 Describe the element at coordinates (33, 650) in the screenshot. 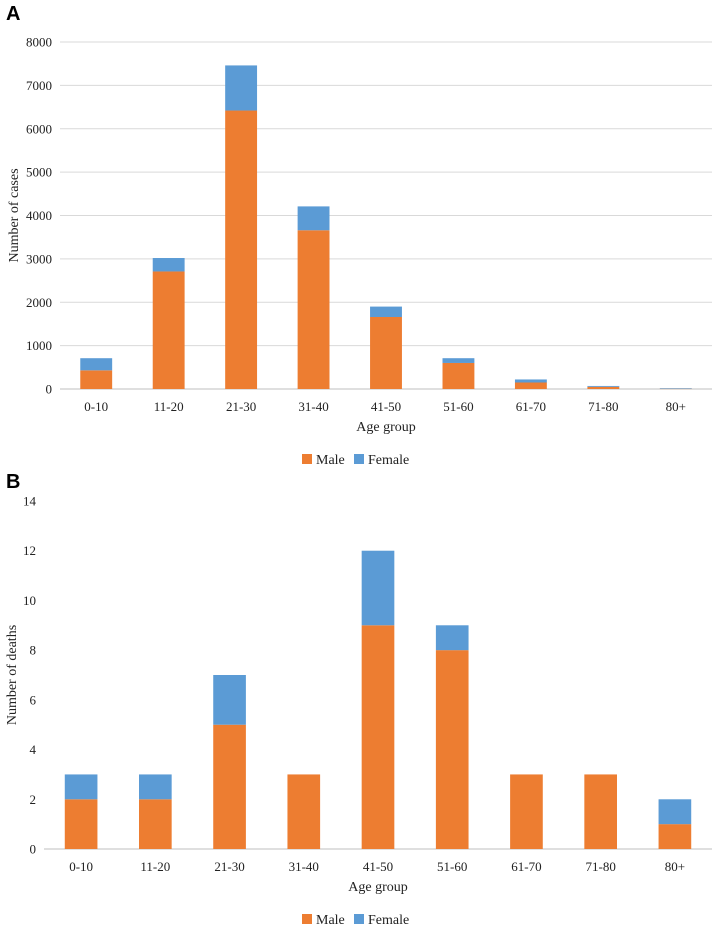

I see `y-tick-label: 8` at that location.